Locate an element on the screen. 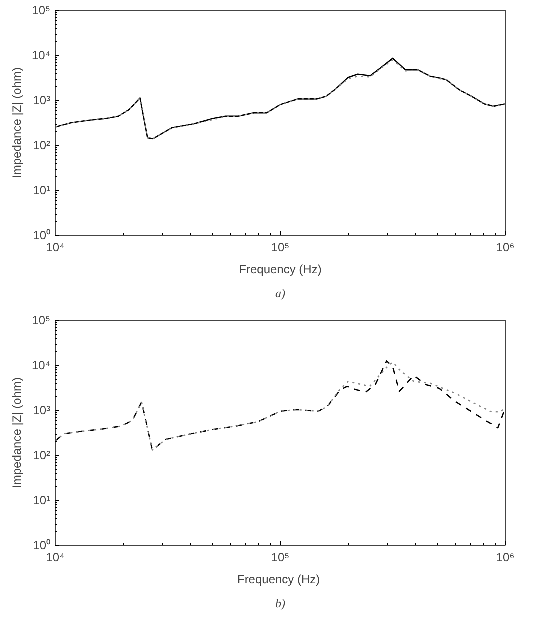 The height and width of the screenshot is (634, 535). text: b) is located at coordinates (281, 603).